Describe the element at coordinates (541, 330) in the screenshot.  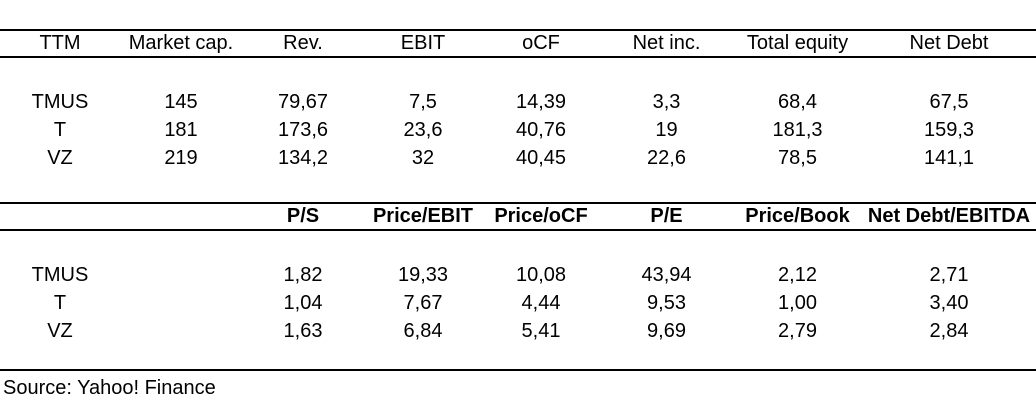
I see `table-cell: 5,41` at that location.